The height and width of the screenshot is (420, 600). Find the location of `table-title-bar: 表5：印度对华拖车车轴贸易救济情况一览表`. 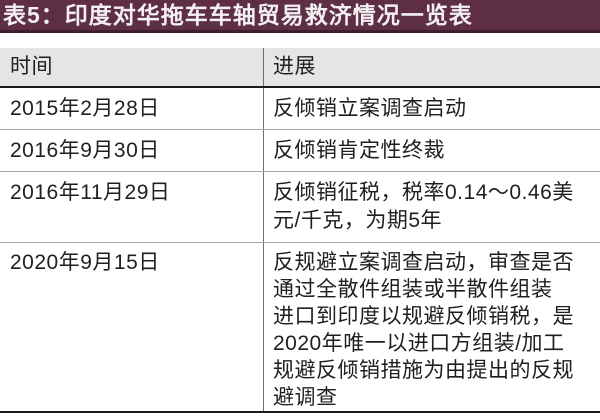

table-title-bar: 表5：印度对华拖车车轴贸易救济情况一览表 is located at coordinates (300, 16).